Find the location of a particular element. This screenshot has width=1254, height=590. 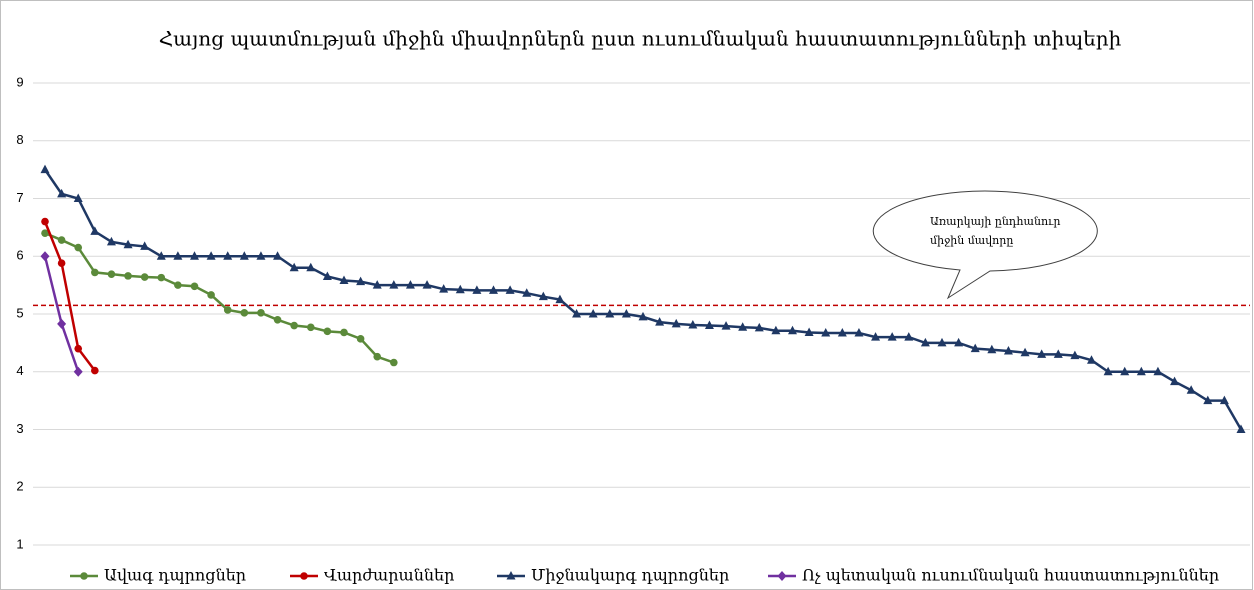

y-tick-label: 2 is located at coordinates (19, 486).